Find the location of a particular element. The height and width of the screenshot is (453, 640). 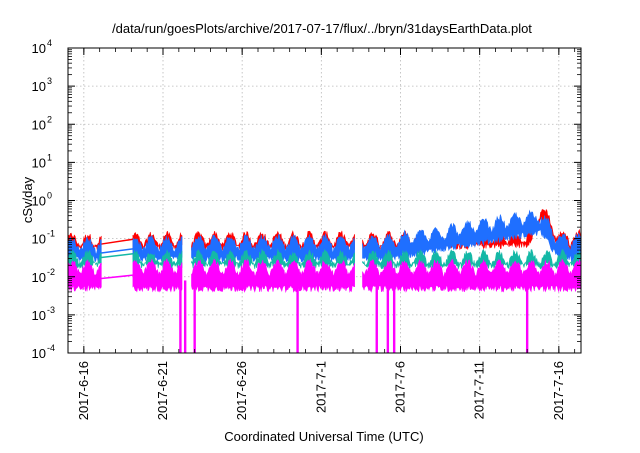

y-tick-exponent: 1 is located at coordinates (49, 157).